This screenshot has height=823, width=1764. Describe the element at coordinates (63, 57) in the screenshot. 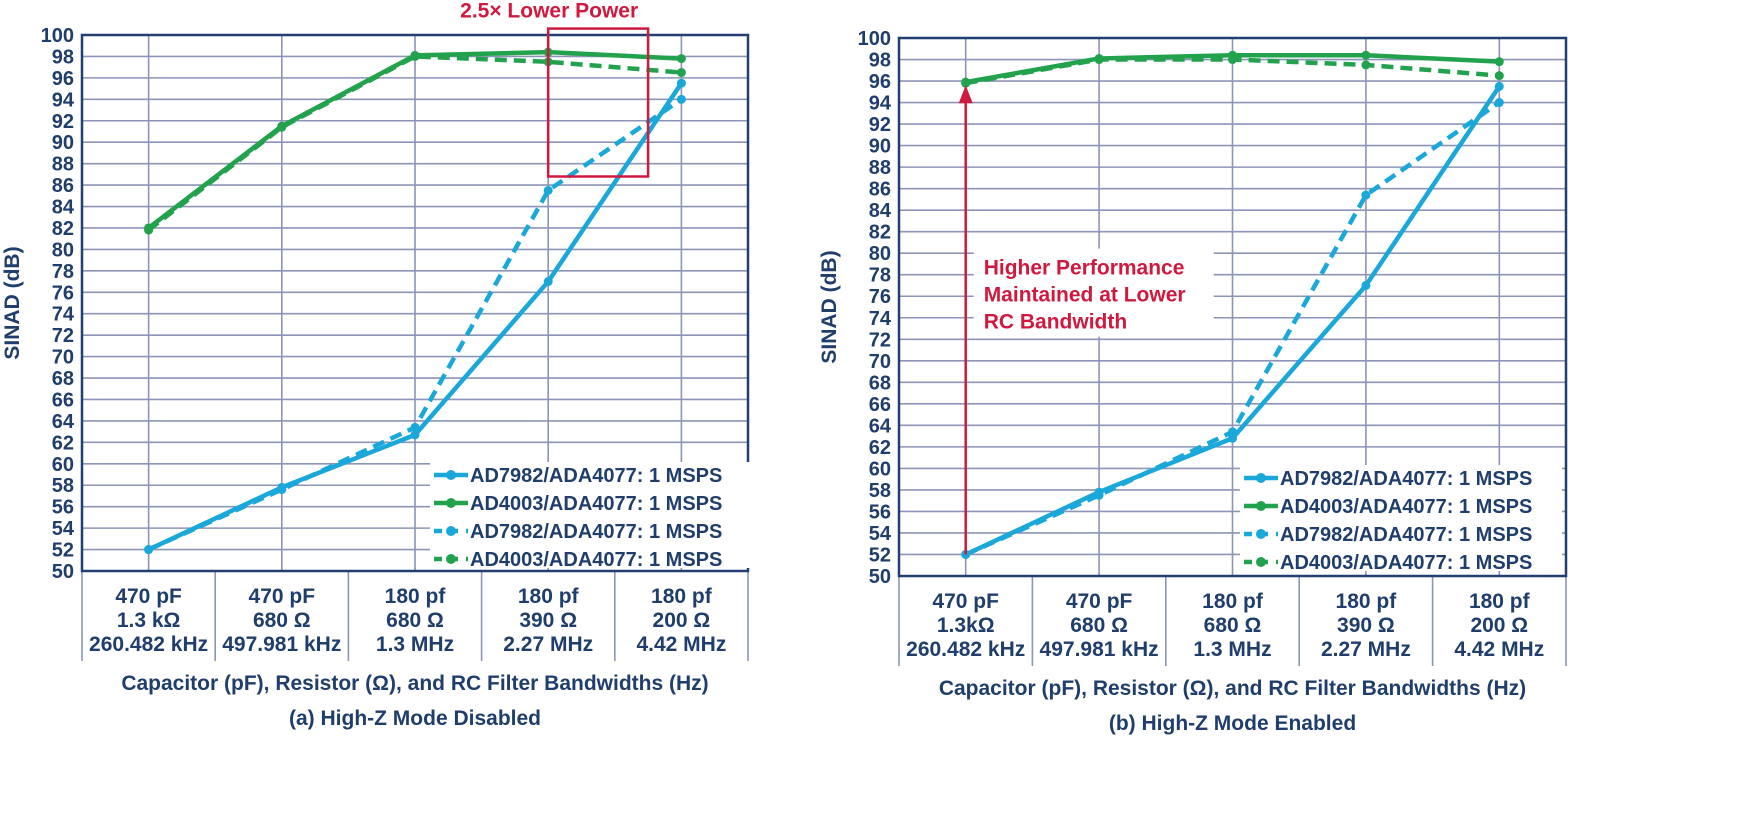

I see `y-tick-label: 98` at that location.